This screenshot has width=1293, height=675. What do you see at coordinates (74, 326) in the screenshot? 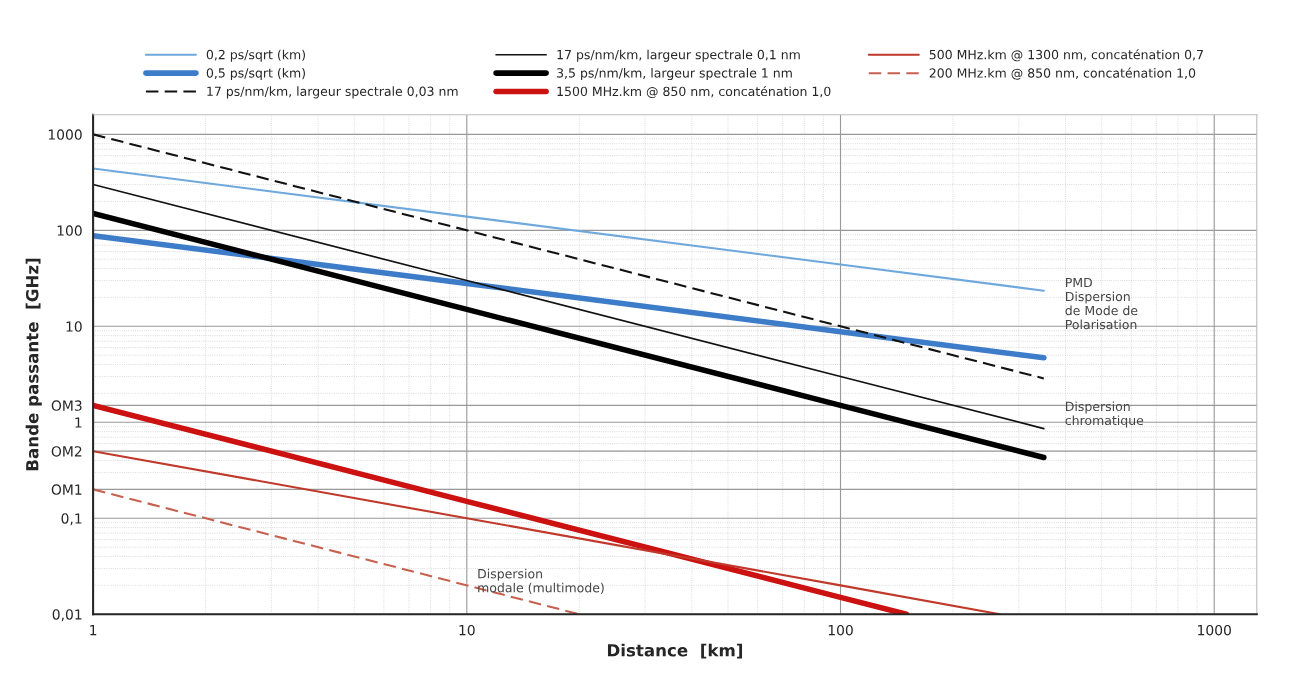
I see `y-tick-label: 10` at bounding box center [74, 326].